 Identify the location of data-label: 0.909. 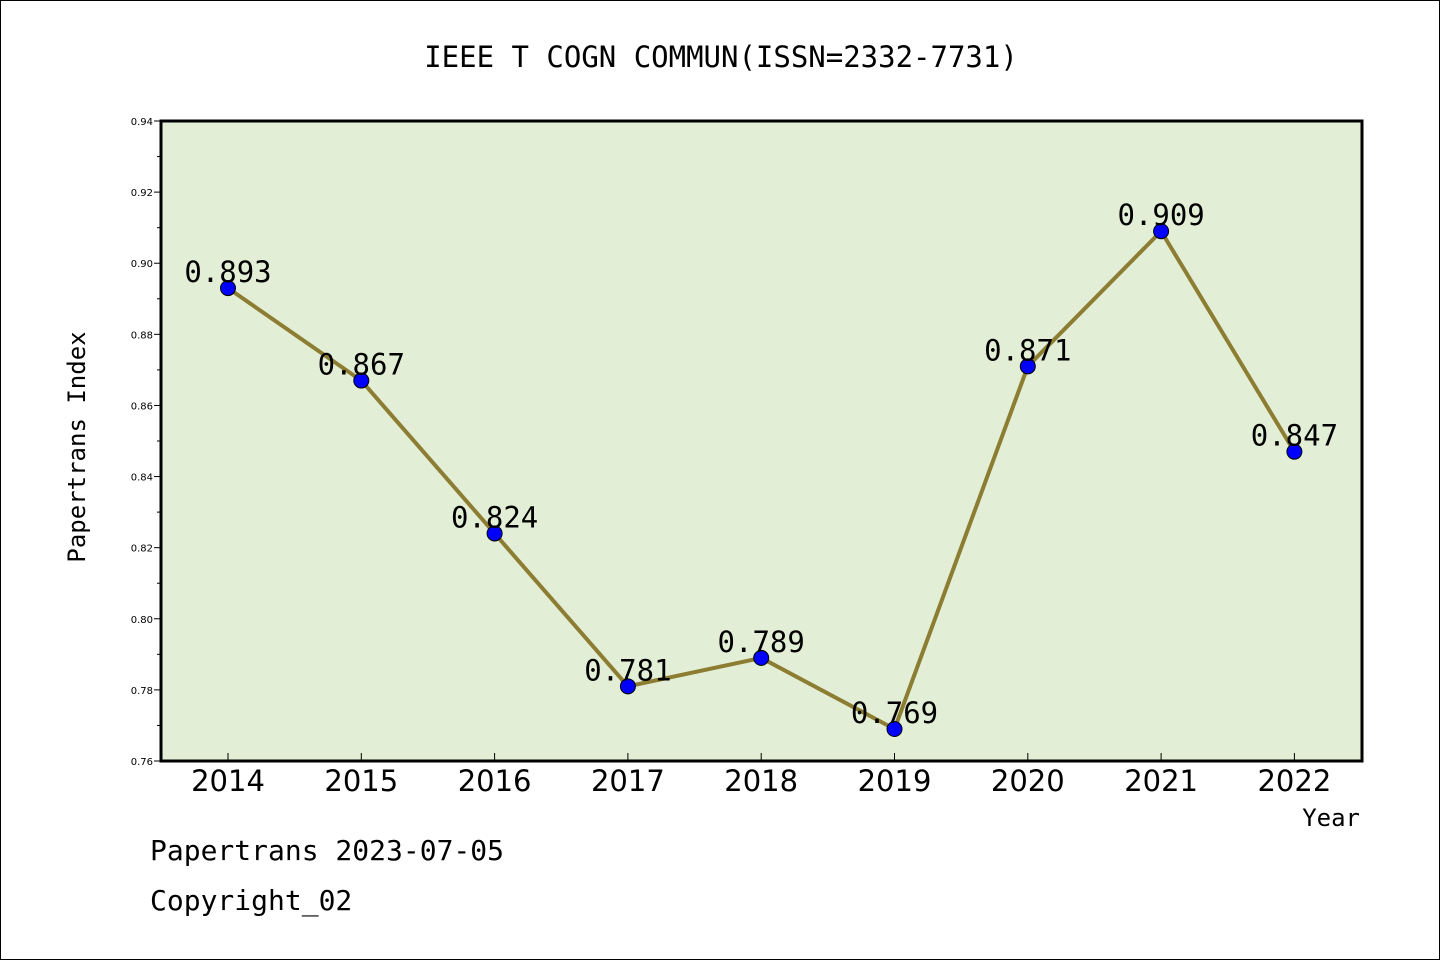
(1160, 215).